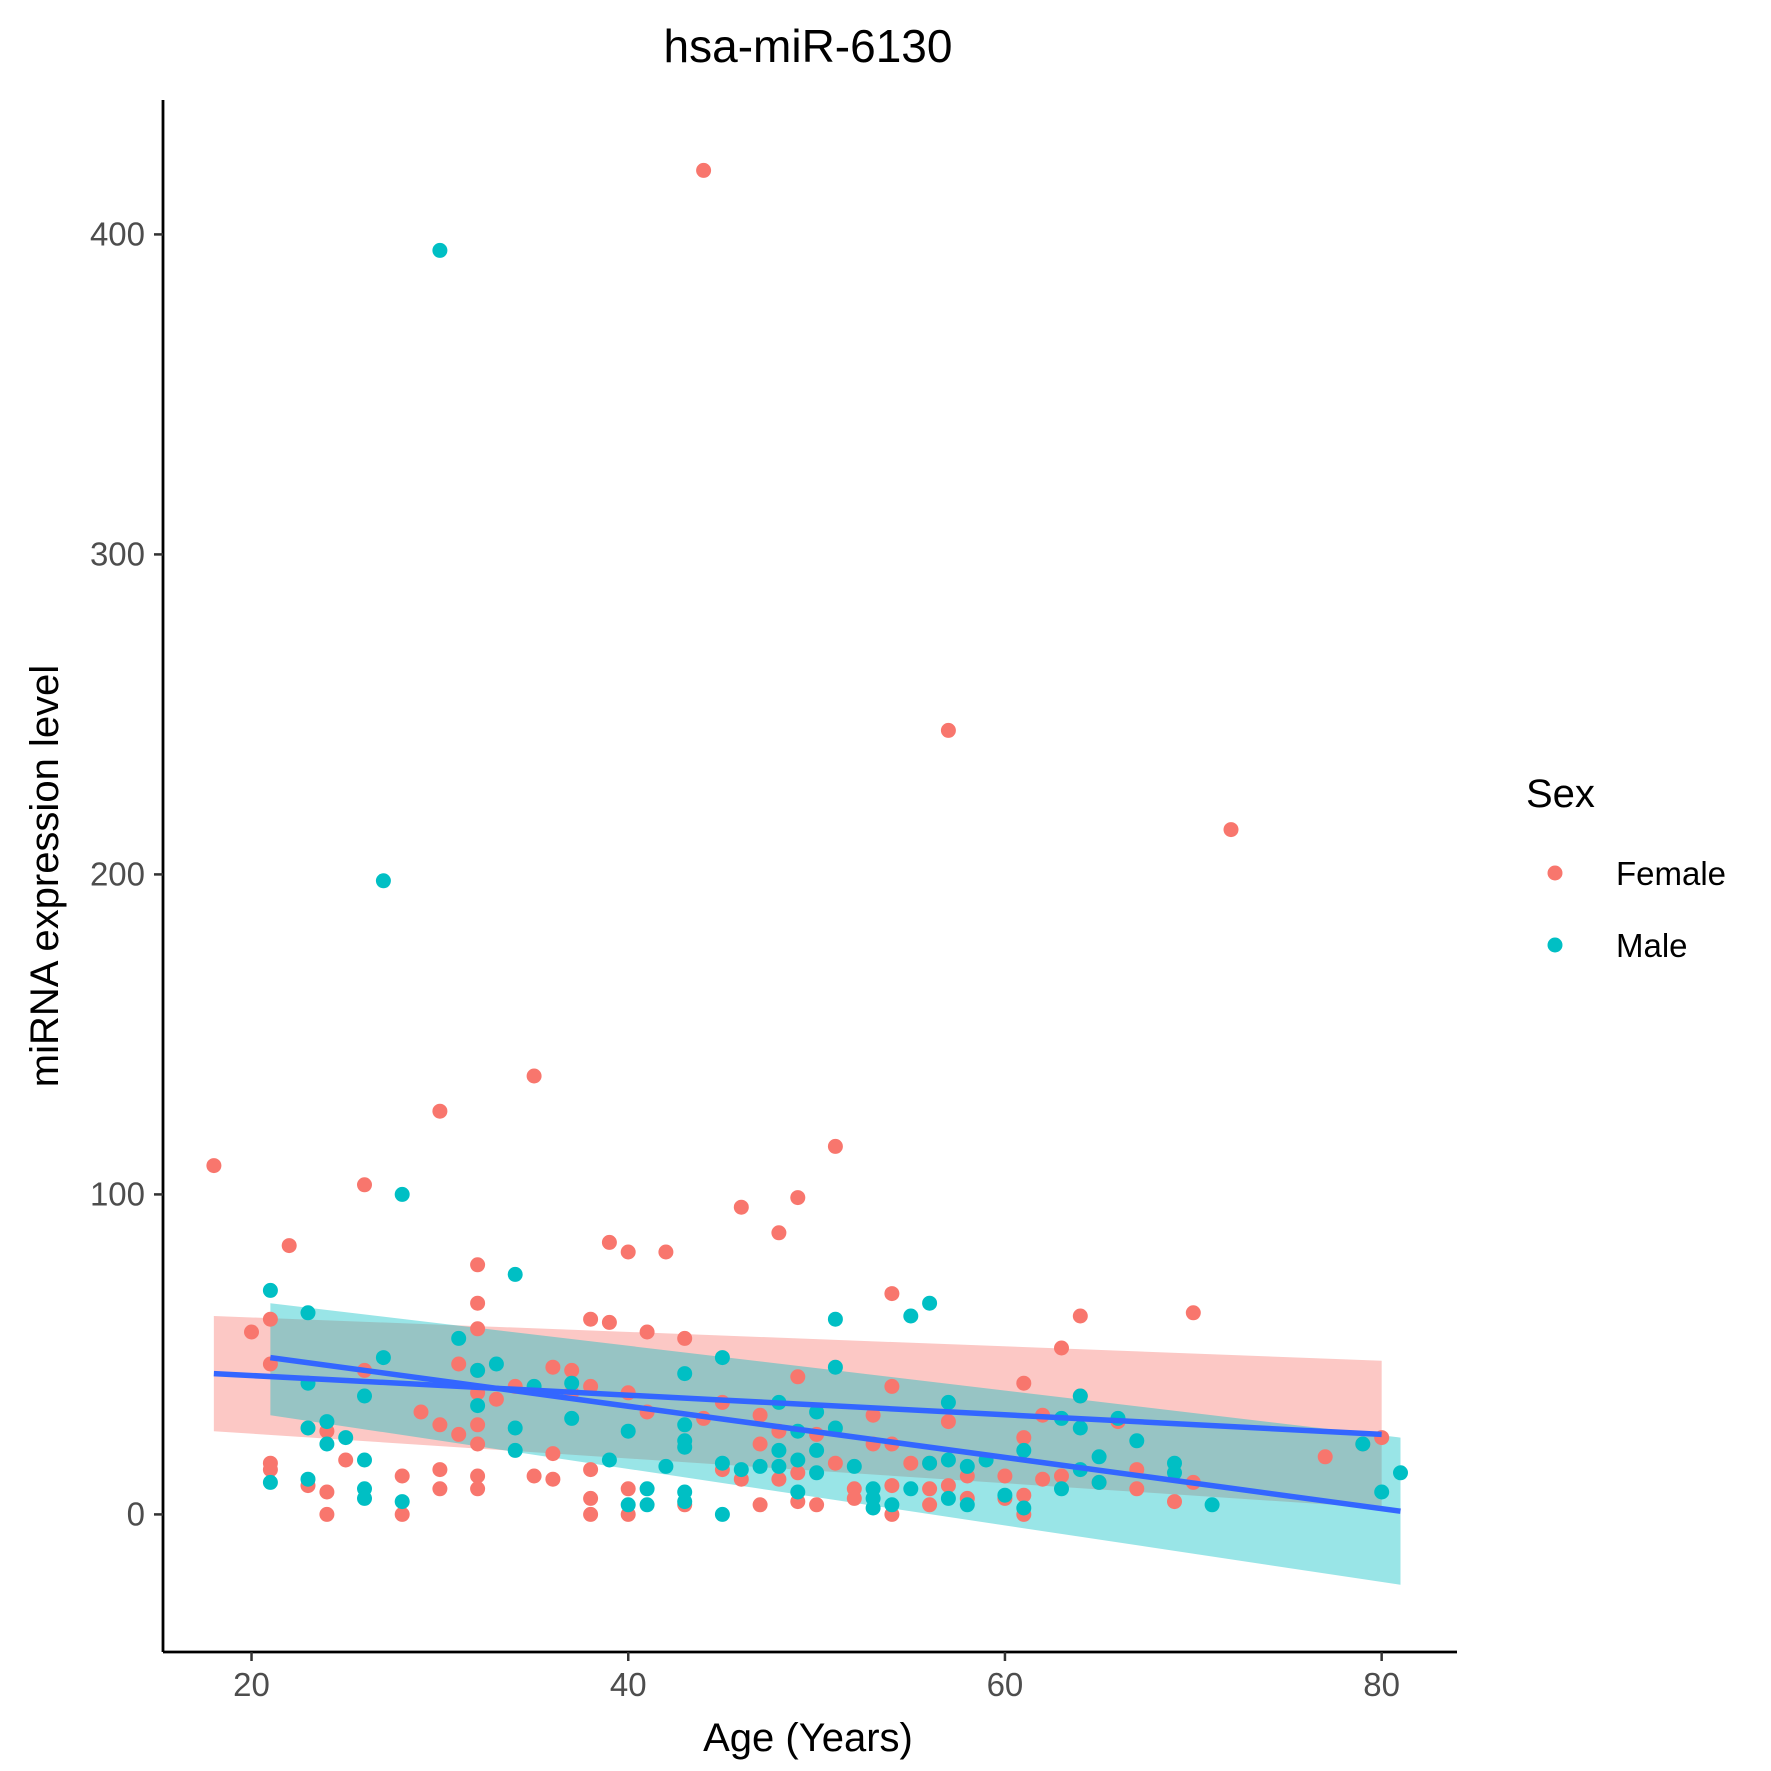 The image size is (1771, 1771). Describe the element at coordinates (117, 553) in the screenshot. I see `y-tick-label: 300` at that location.